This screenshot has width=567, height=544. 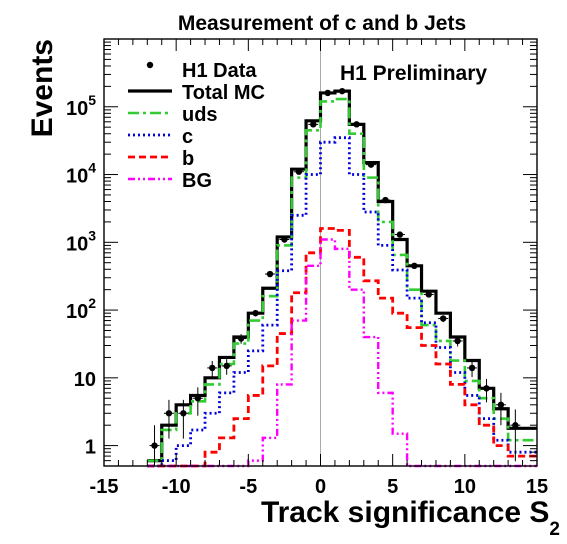 What do you see at coordinates (92, 168) in the screenshot?
I see `y-tick-label-exponent: 4` at bounding box center [92, 168].